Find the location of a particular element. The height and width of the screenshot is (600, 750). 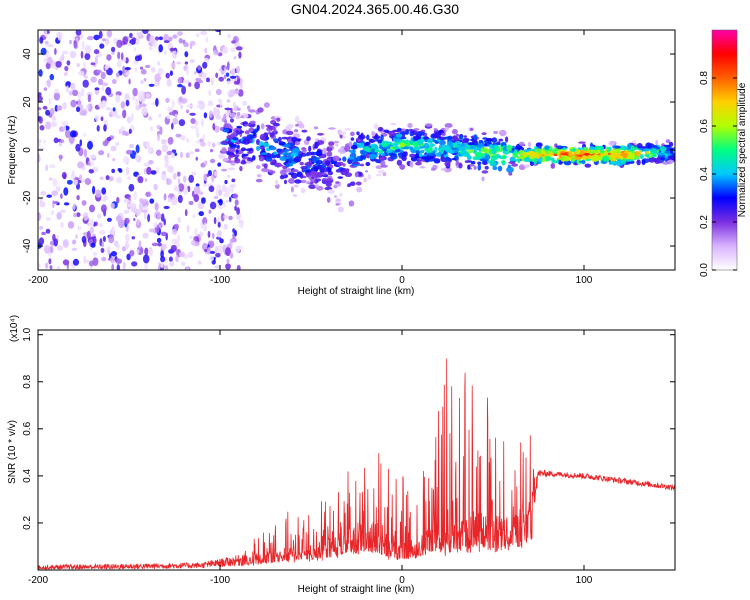

spectrogram-y-tick-label: -20 is located at coordinates (27, 197).